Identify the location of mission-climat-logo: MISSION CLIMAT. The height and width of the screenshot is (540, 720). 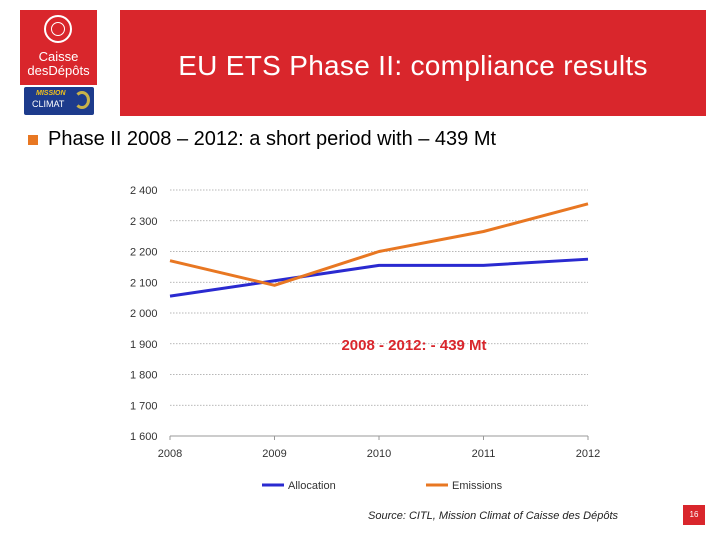
(59, 101).